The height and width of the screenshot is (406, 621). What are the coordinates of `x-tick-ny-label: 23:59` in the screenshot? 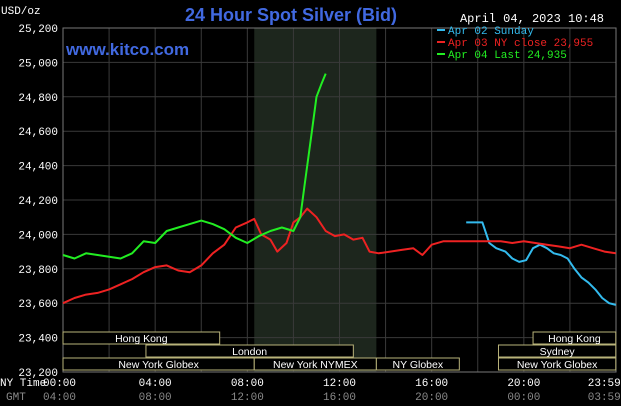 It's located at (604, 384).